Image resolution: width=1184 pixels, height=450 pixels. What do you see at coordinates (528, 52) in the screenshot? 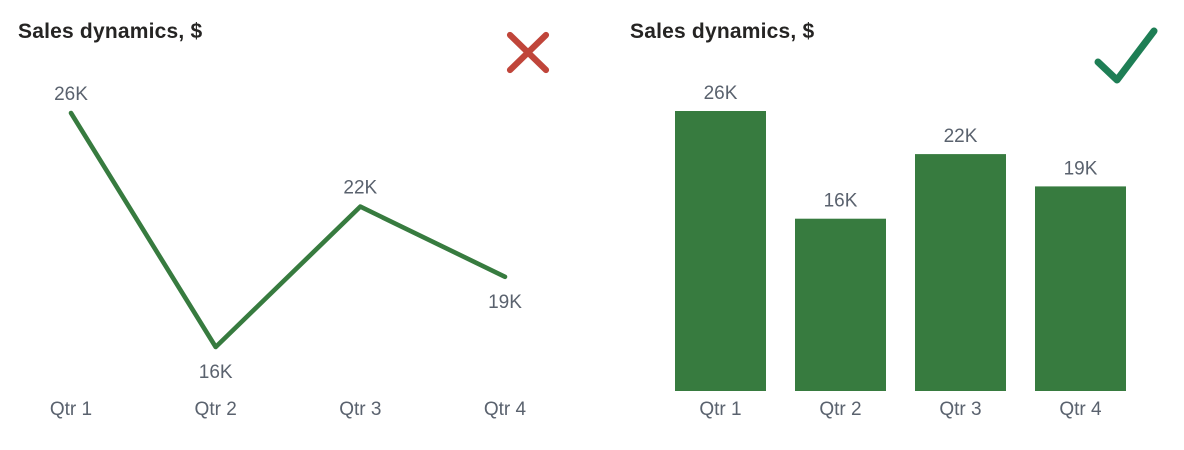
I see `x-mark-icon` at bounding box center [528, 52].